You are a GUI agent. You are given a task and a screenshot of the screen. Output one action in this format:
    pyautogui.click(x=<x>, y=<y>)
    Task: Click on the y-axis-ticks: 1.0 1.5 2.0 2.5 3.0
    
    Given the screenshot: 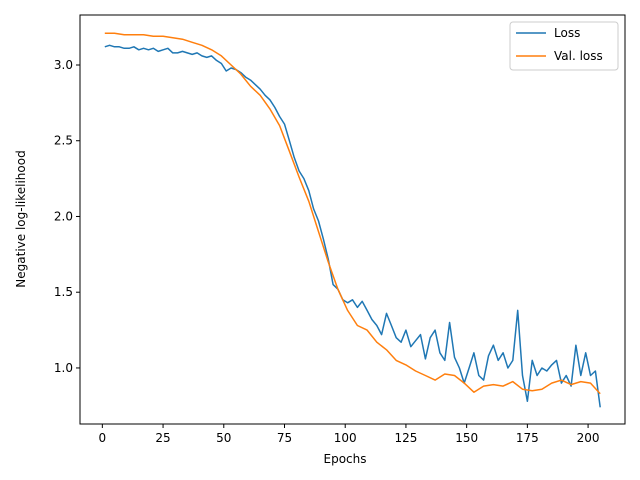 What is the action you would take?
    pyautogui.click(x=67, y=216)
    